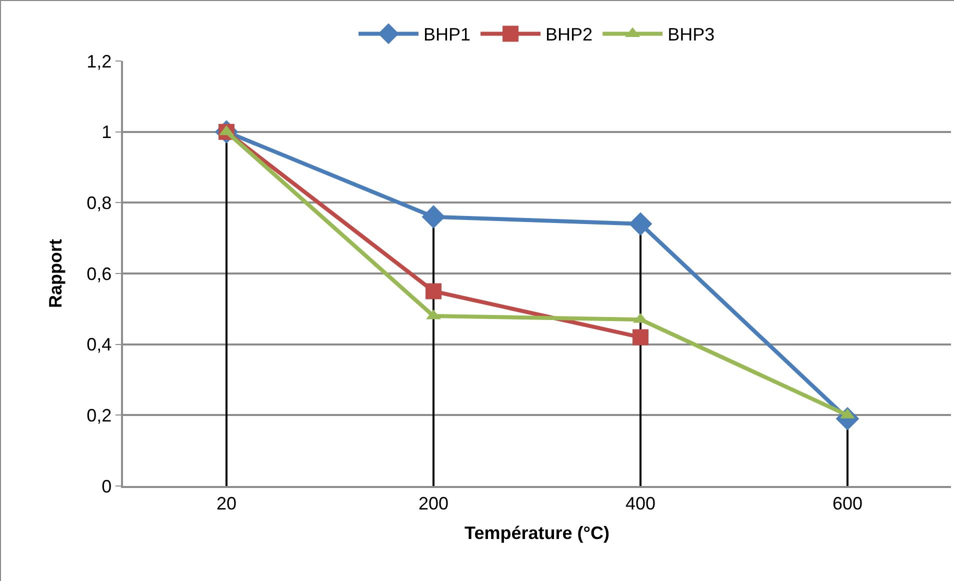 Image resolution: width=954 pixels, height=581 pixels. I want to click on y-tick-label: 0,4, so click(99, 344).